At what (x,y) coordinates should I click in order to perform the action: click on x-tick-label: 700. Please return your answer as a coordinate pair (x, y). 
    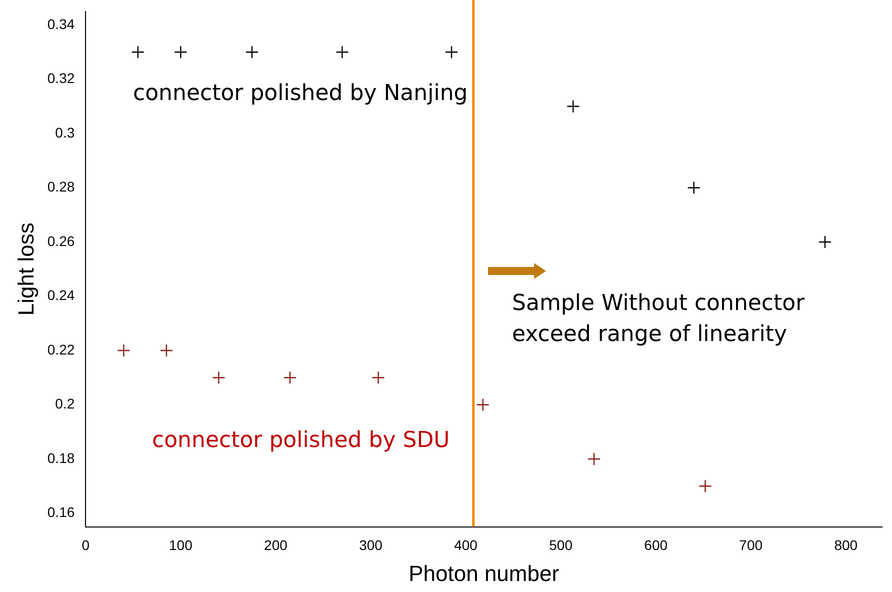
    Looking at the image, I should click on (751, 545).